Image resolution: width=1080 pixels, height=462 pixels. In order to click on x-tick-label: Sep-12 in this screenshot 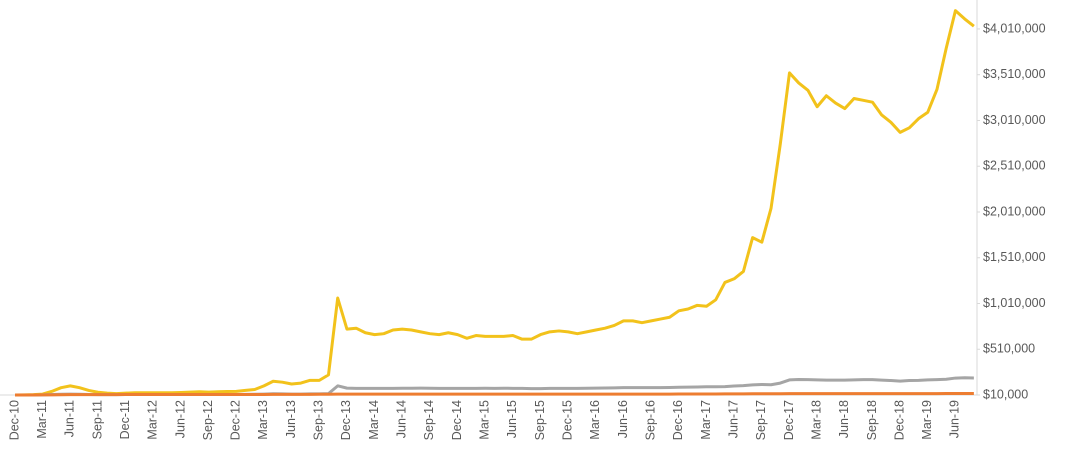, I will do `click(208, 420)`.